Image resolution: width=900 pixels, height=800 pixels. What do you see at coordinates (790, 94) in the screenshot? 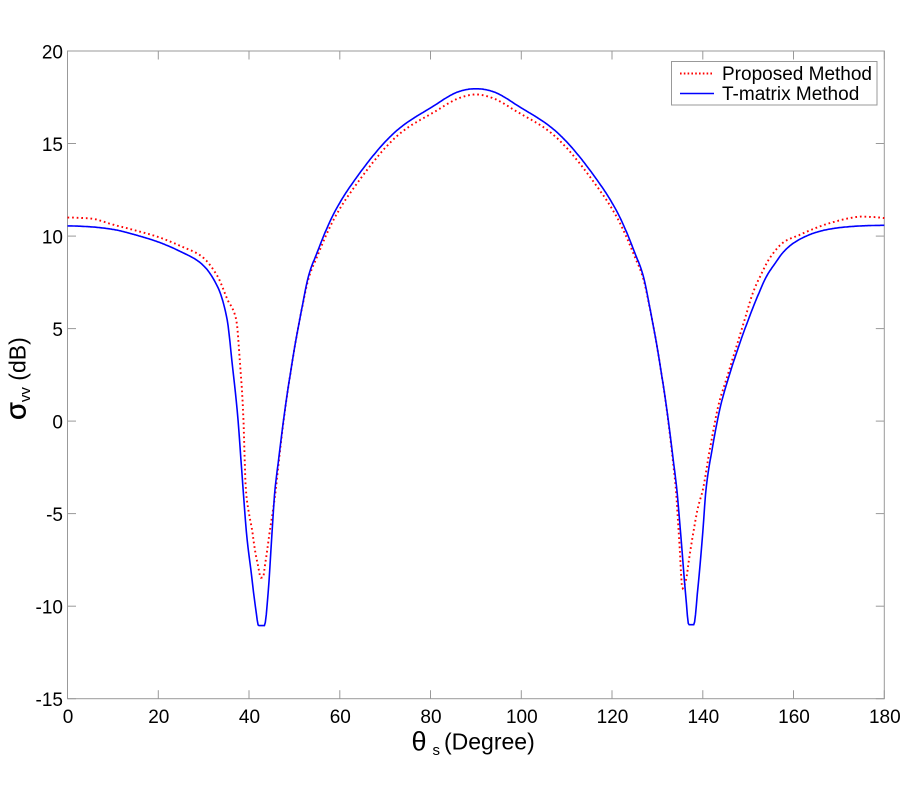
I see `svg-text: T-matrix Method` at bounding box center [790, 94].